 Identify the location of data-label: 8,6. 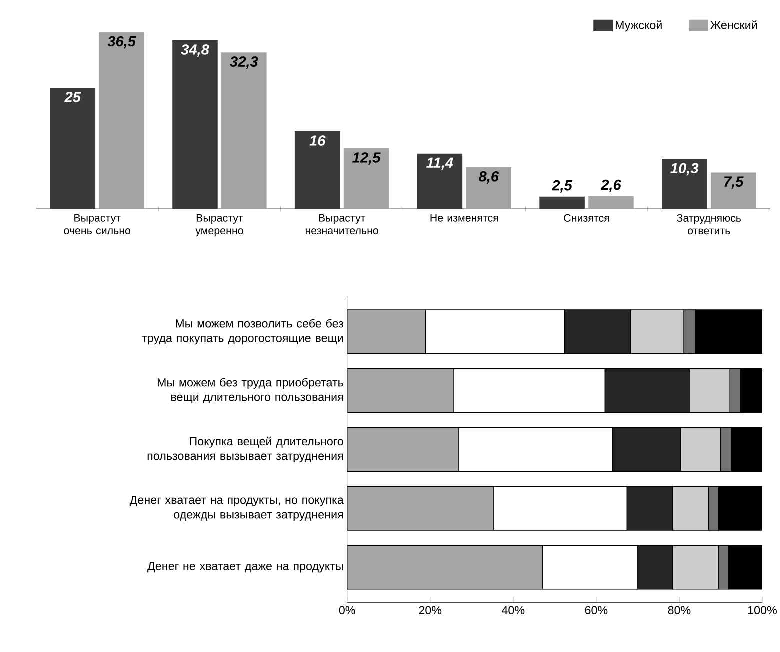
(489, 177).